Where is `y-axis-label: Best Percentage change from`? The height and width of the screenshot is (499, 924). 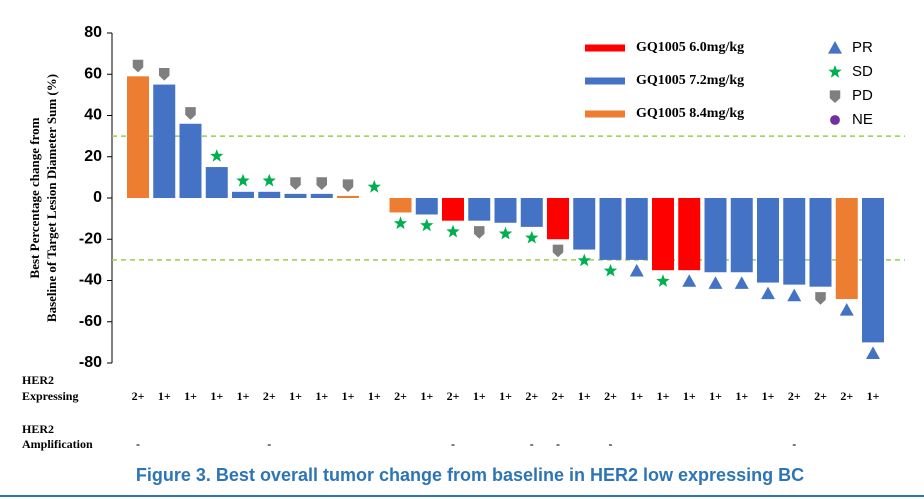
y-axis-label: Best Percentage change from is located at coordinates (34, 197).